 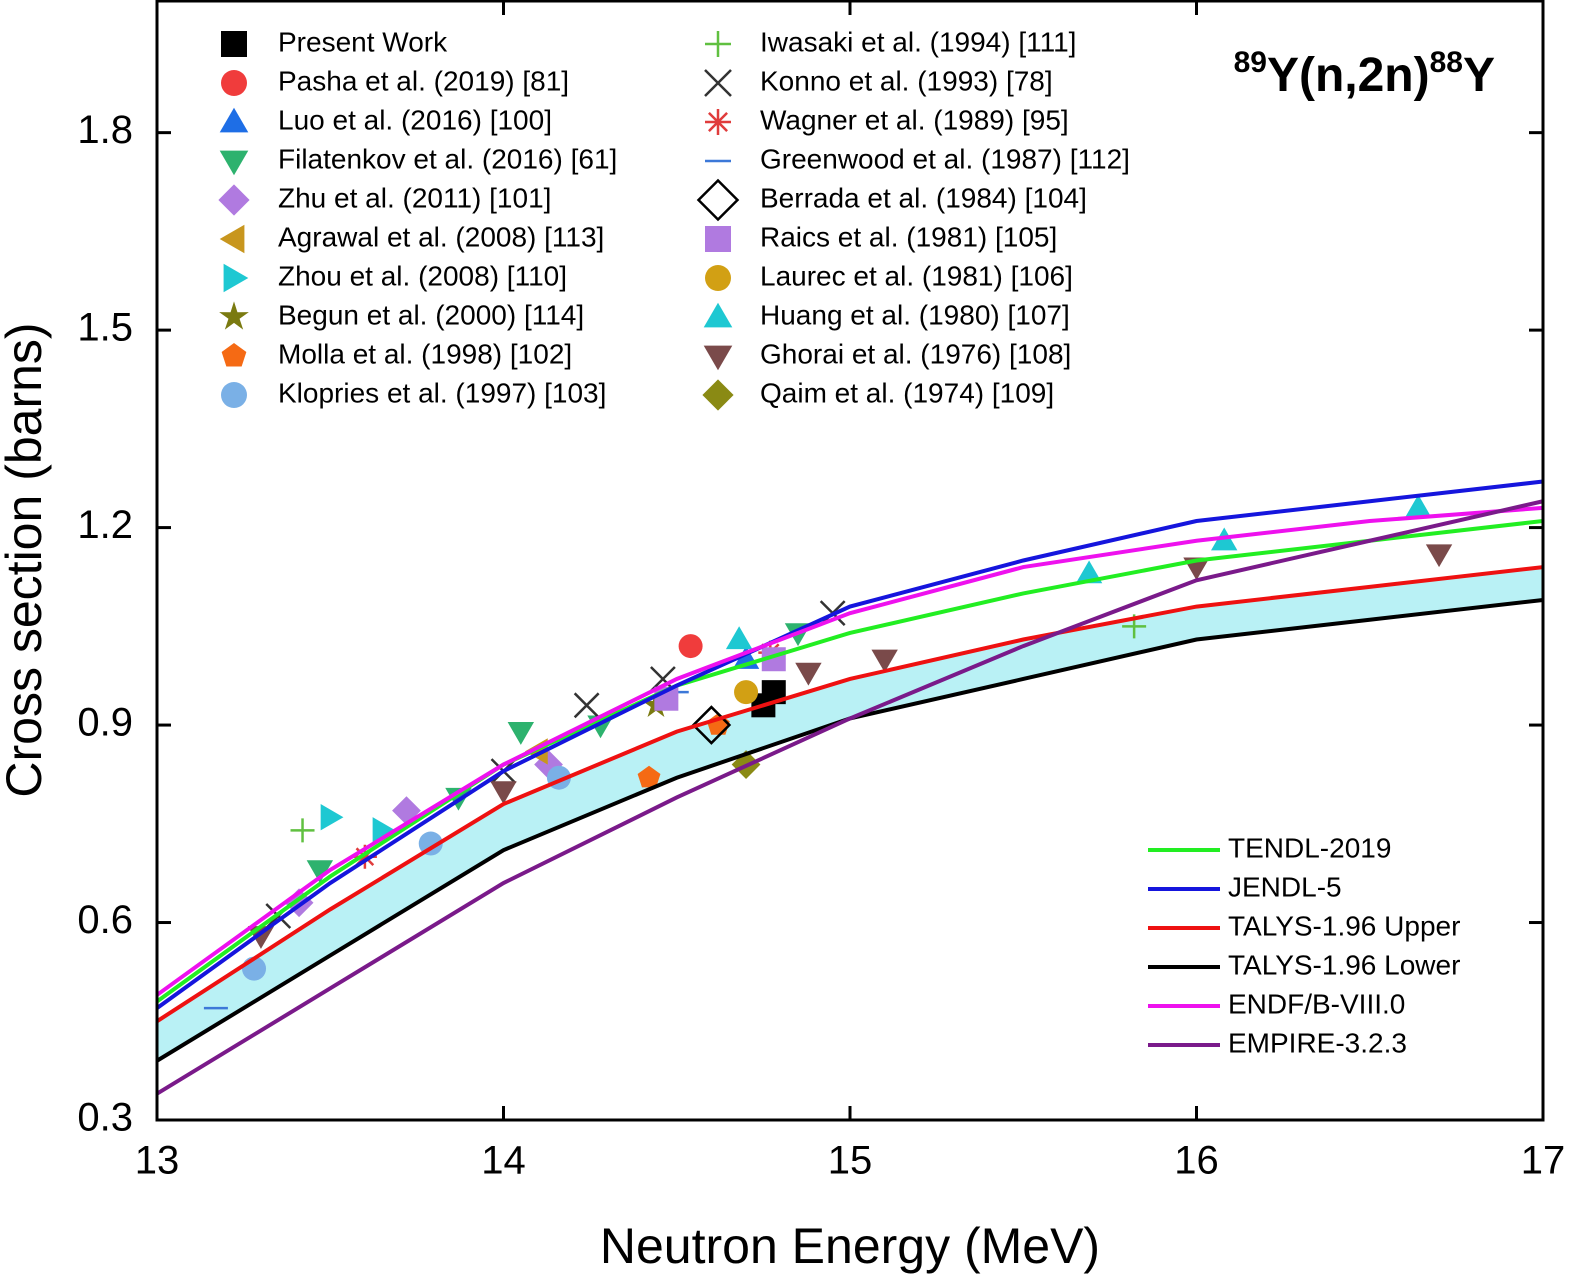 What do you see at coordinates (105, 328) in the screenshot?
I see `y-tick-label: 1.5` at bounding box center [105, 328].